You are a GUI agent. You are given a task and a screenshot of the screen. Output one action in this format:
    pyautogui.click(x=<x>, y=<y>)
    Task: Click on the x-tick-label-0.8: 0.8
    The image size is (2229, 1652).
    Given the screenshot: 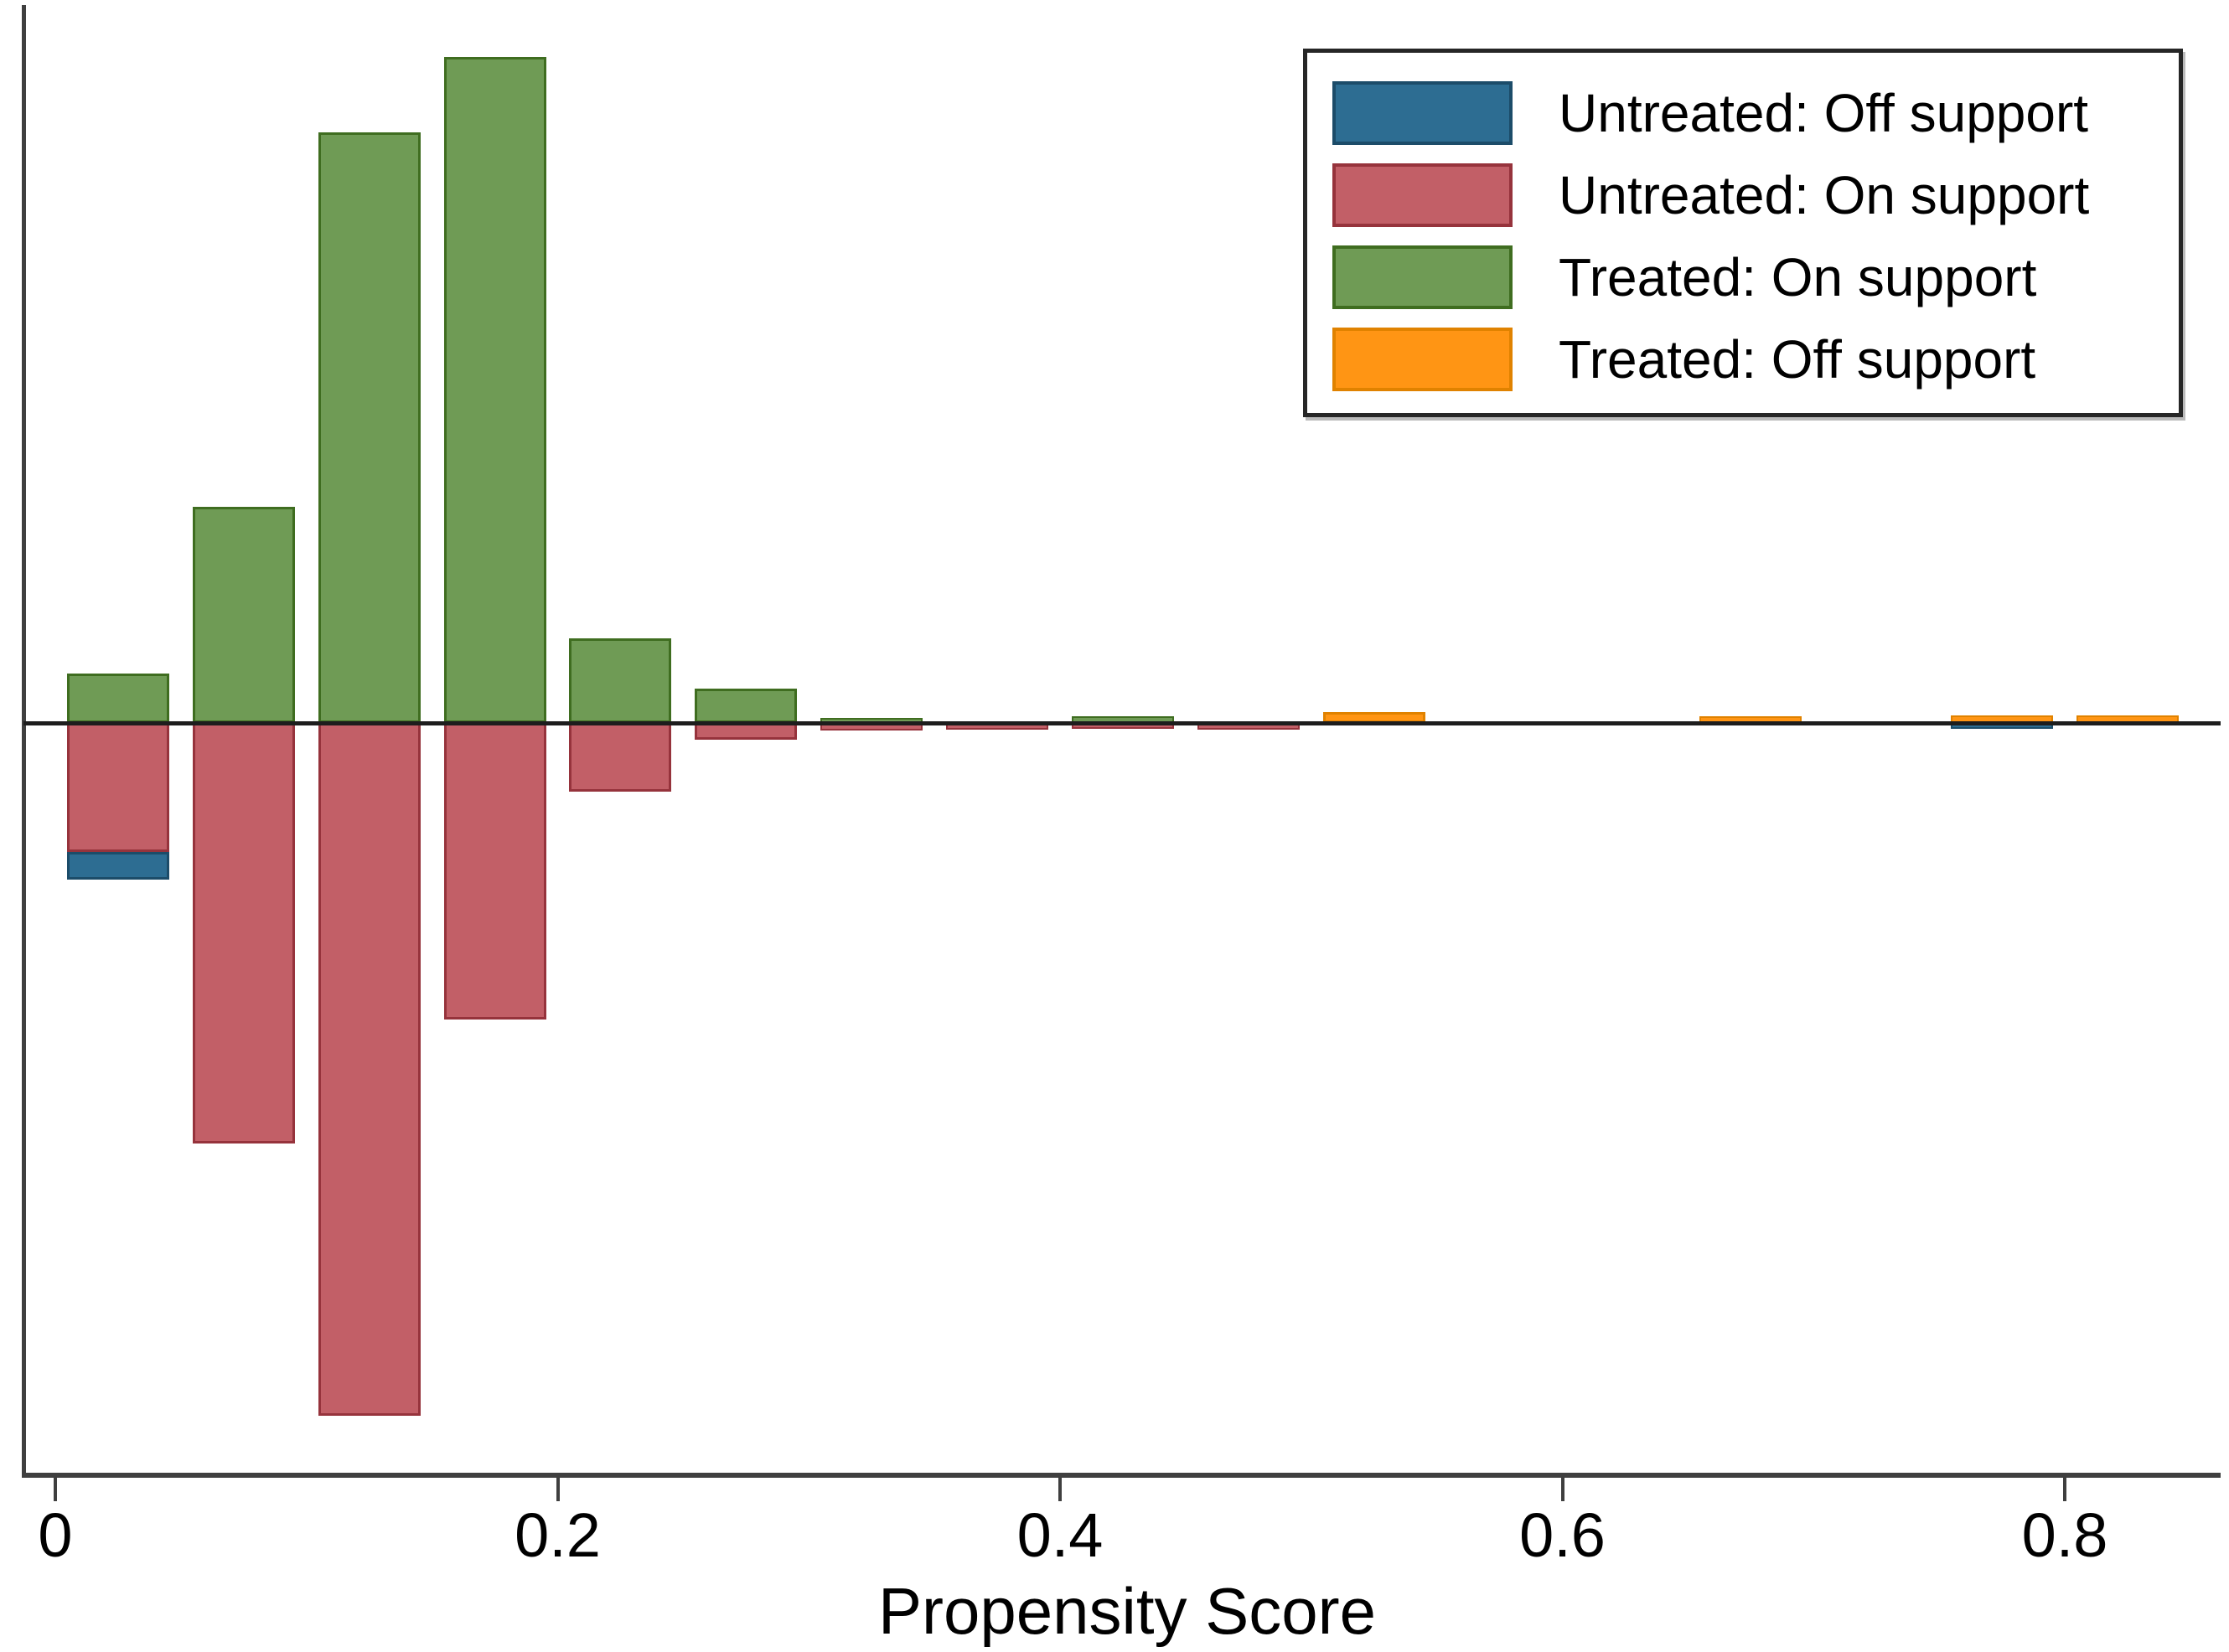 What is the action you would take?
    pyautogui.click(x=2064, y=1535)
    